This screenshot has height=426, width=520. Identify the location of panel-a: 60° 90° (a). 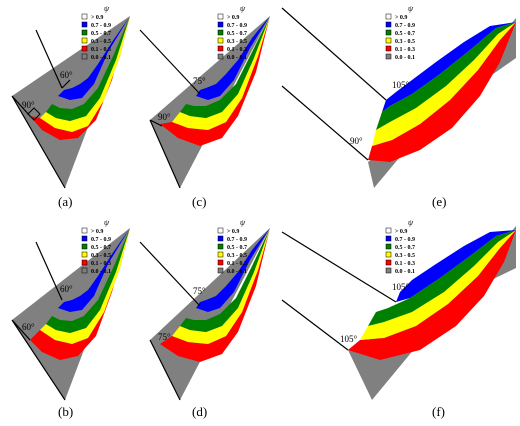
(70, 112).